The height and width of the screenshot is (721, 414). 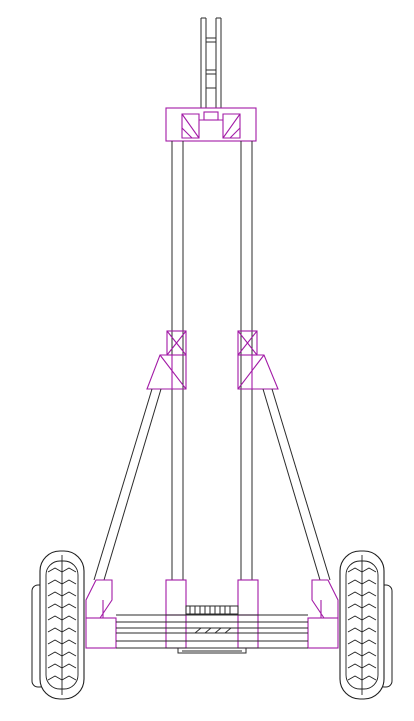 I want to click on left-wheel-tread-pattern, so click(x=62, y=624).